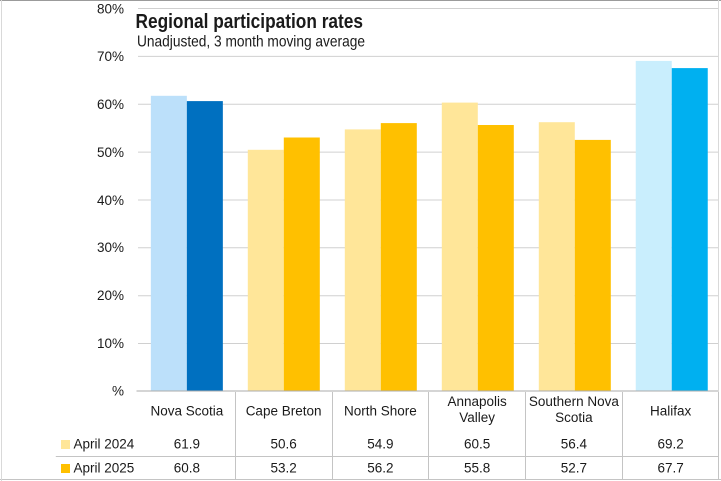  What do you see at coordinates (477, 401) in the screenshot?
I see `svg-text: Annapolis` at bounding box center [477, 401].